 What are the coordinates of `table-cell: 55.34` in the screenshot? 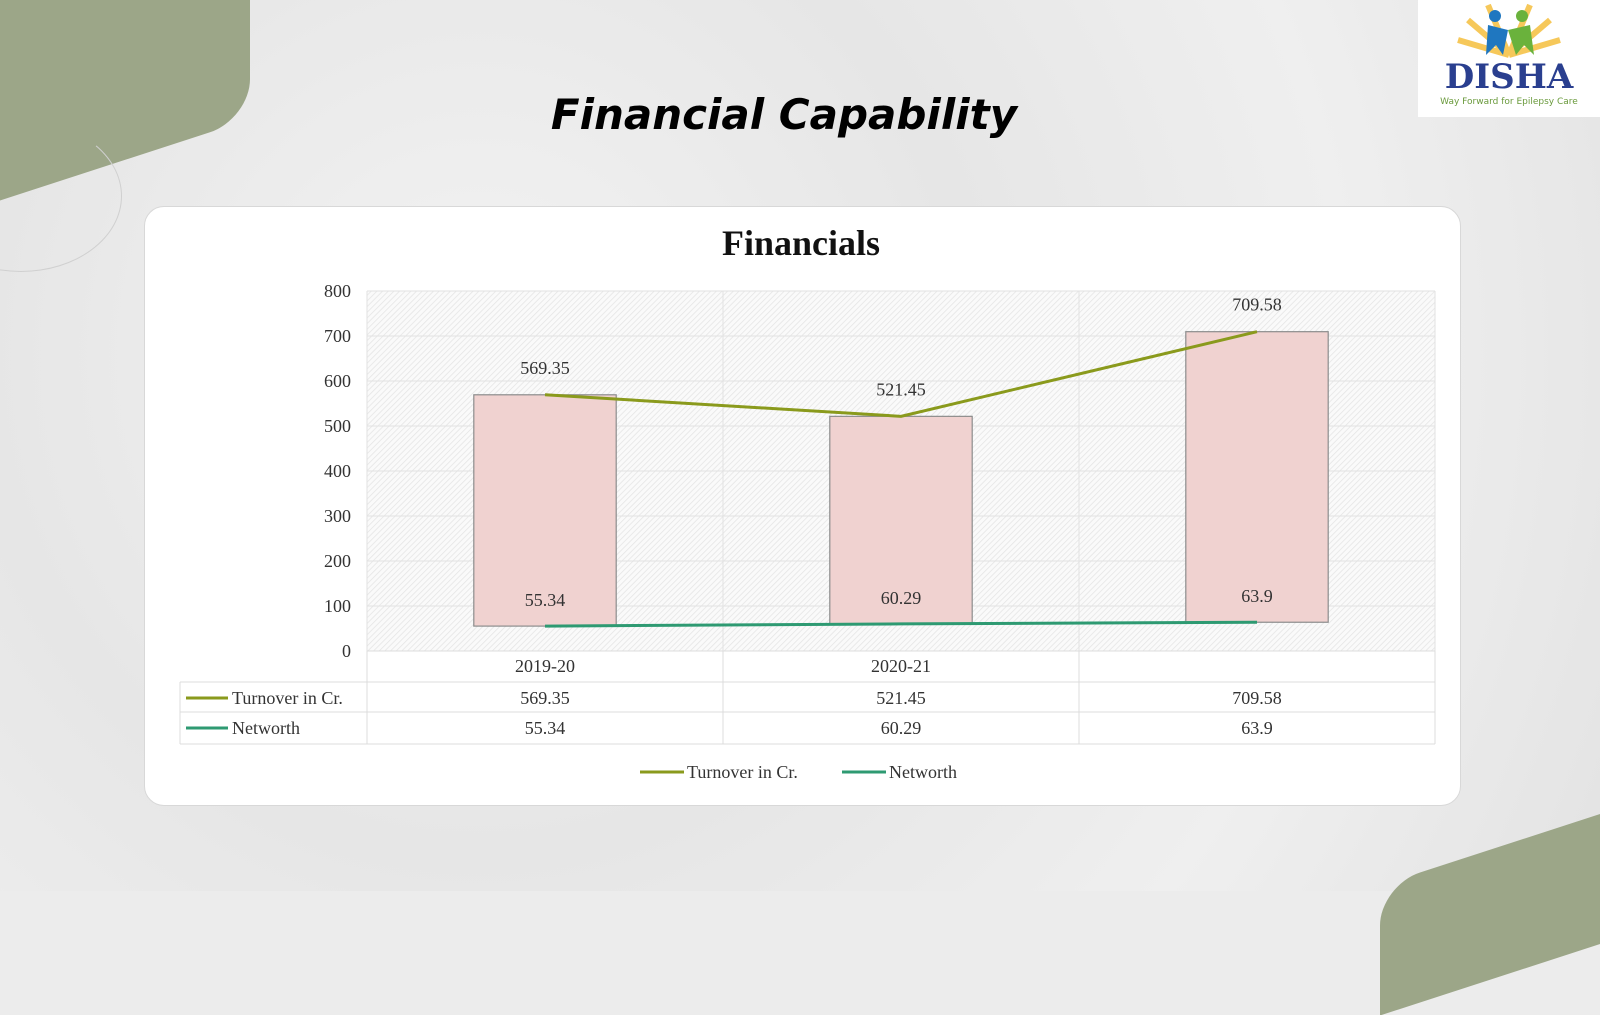 It's located at (545, 728).